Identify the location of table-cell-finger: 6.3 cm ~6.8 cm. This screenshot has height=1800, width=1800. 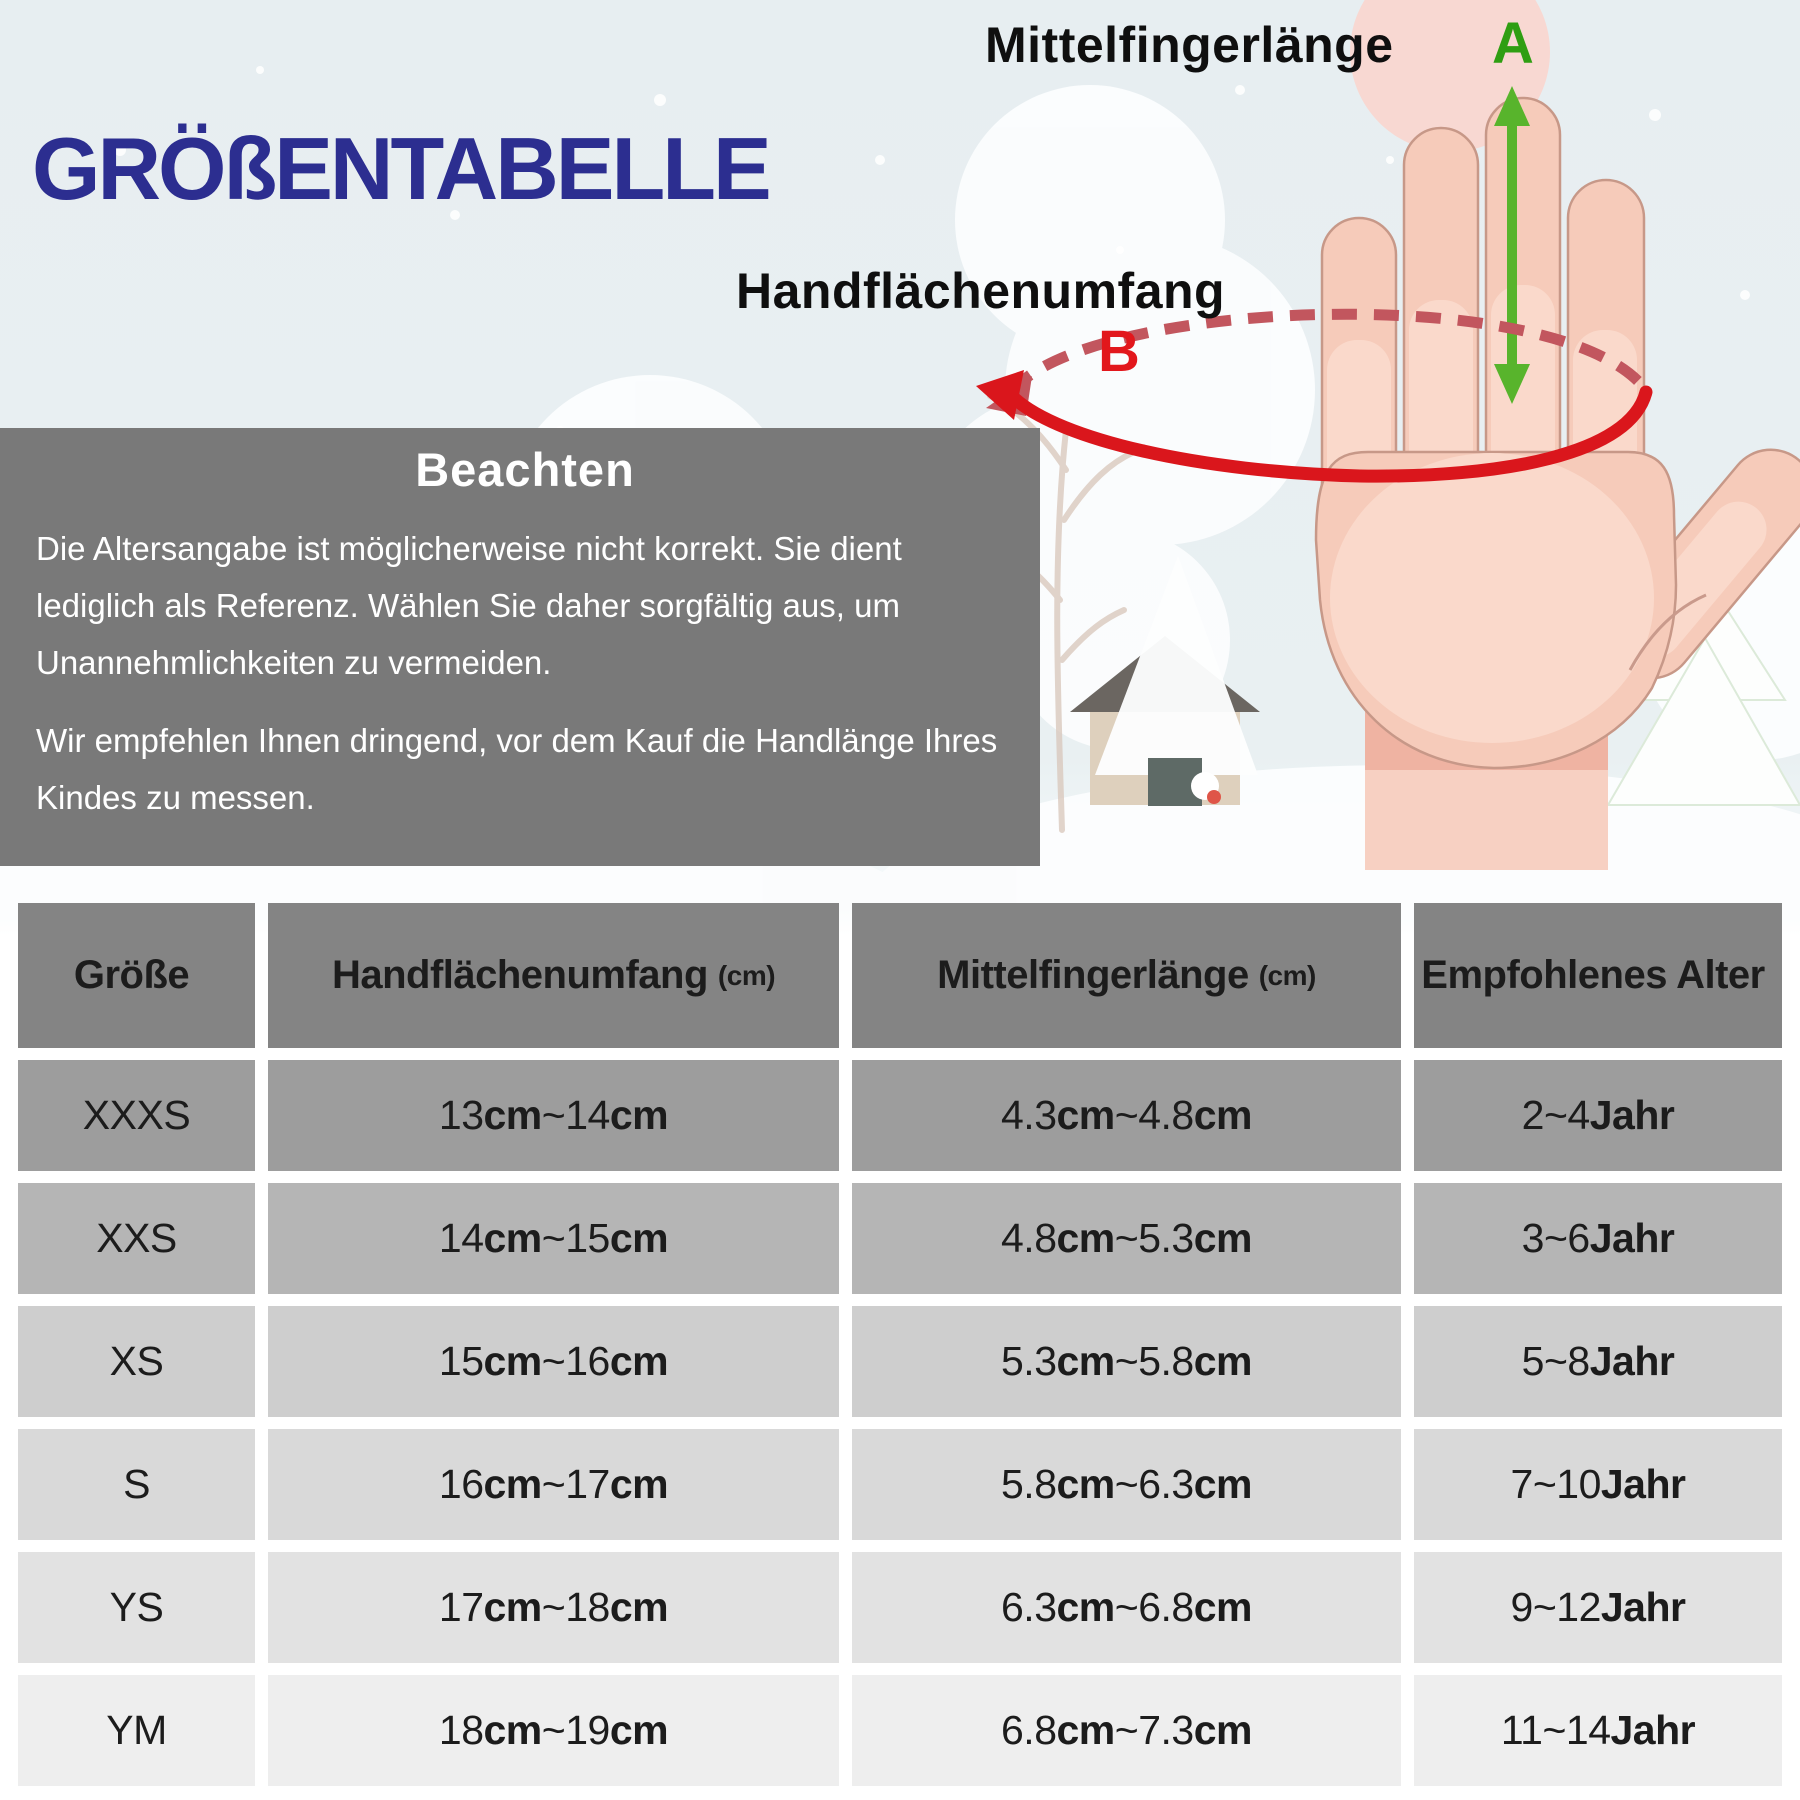
(1126, 1607).